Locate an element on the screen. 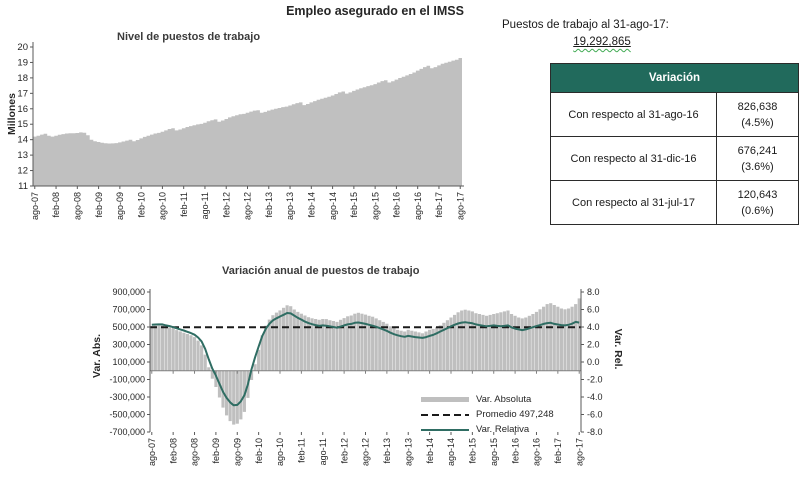  x-tick-label: feb-16 is located at coordinates (515, 451).